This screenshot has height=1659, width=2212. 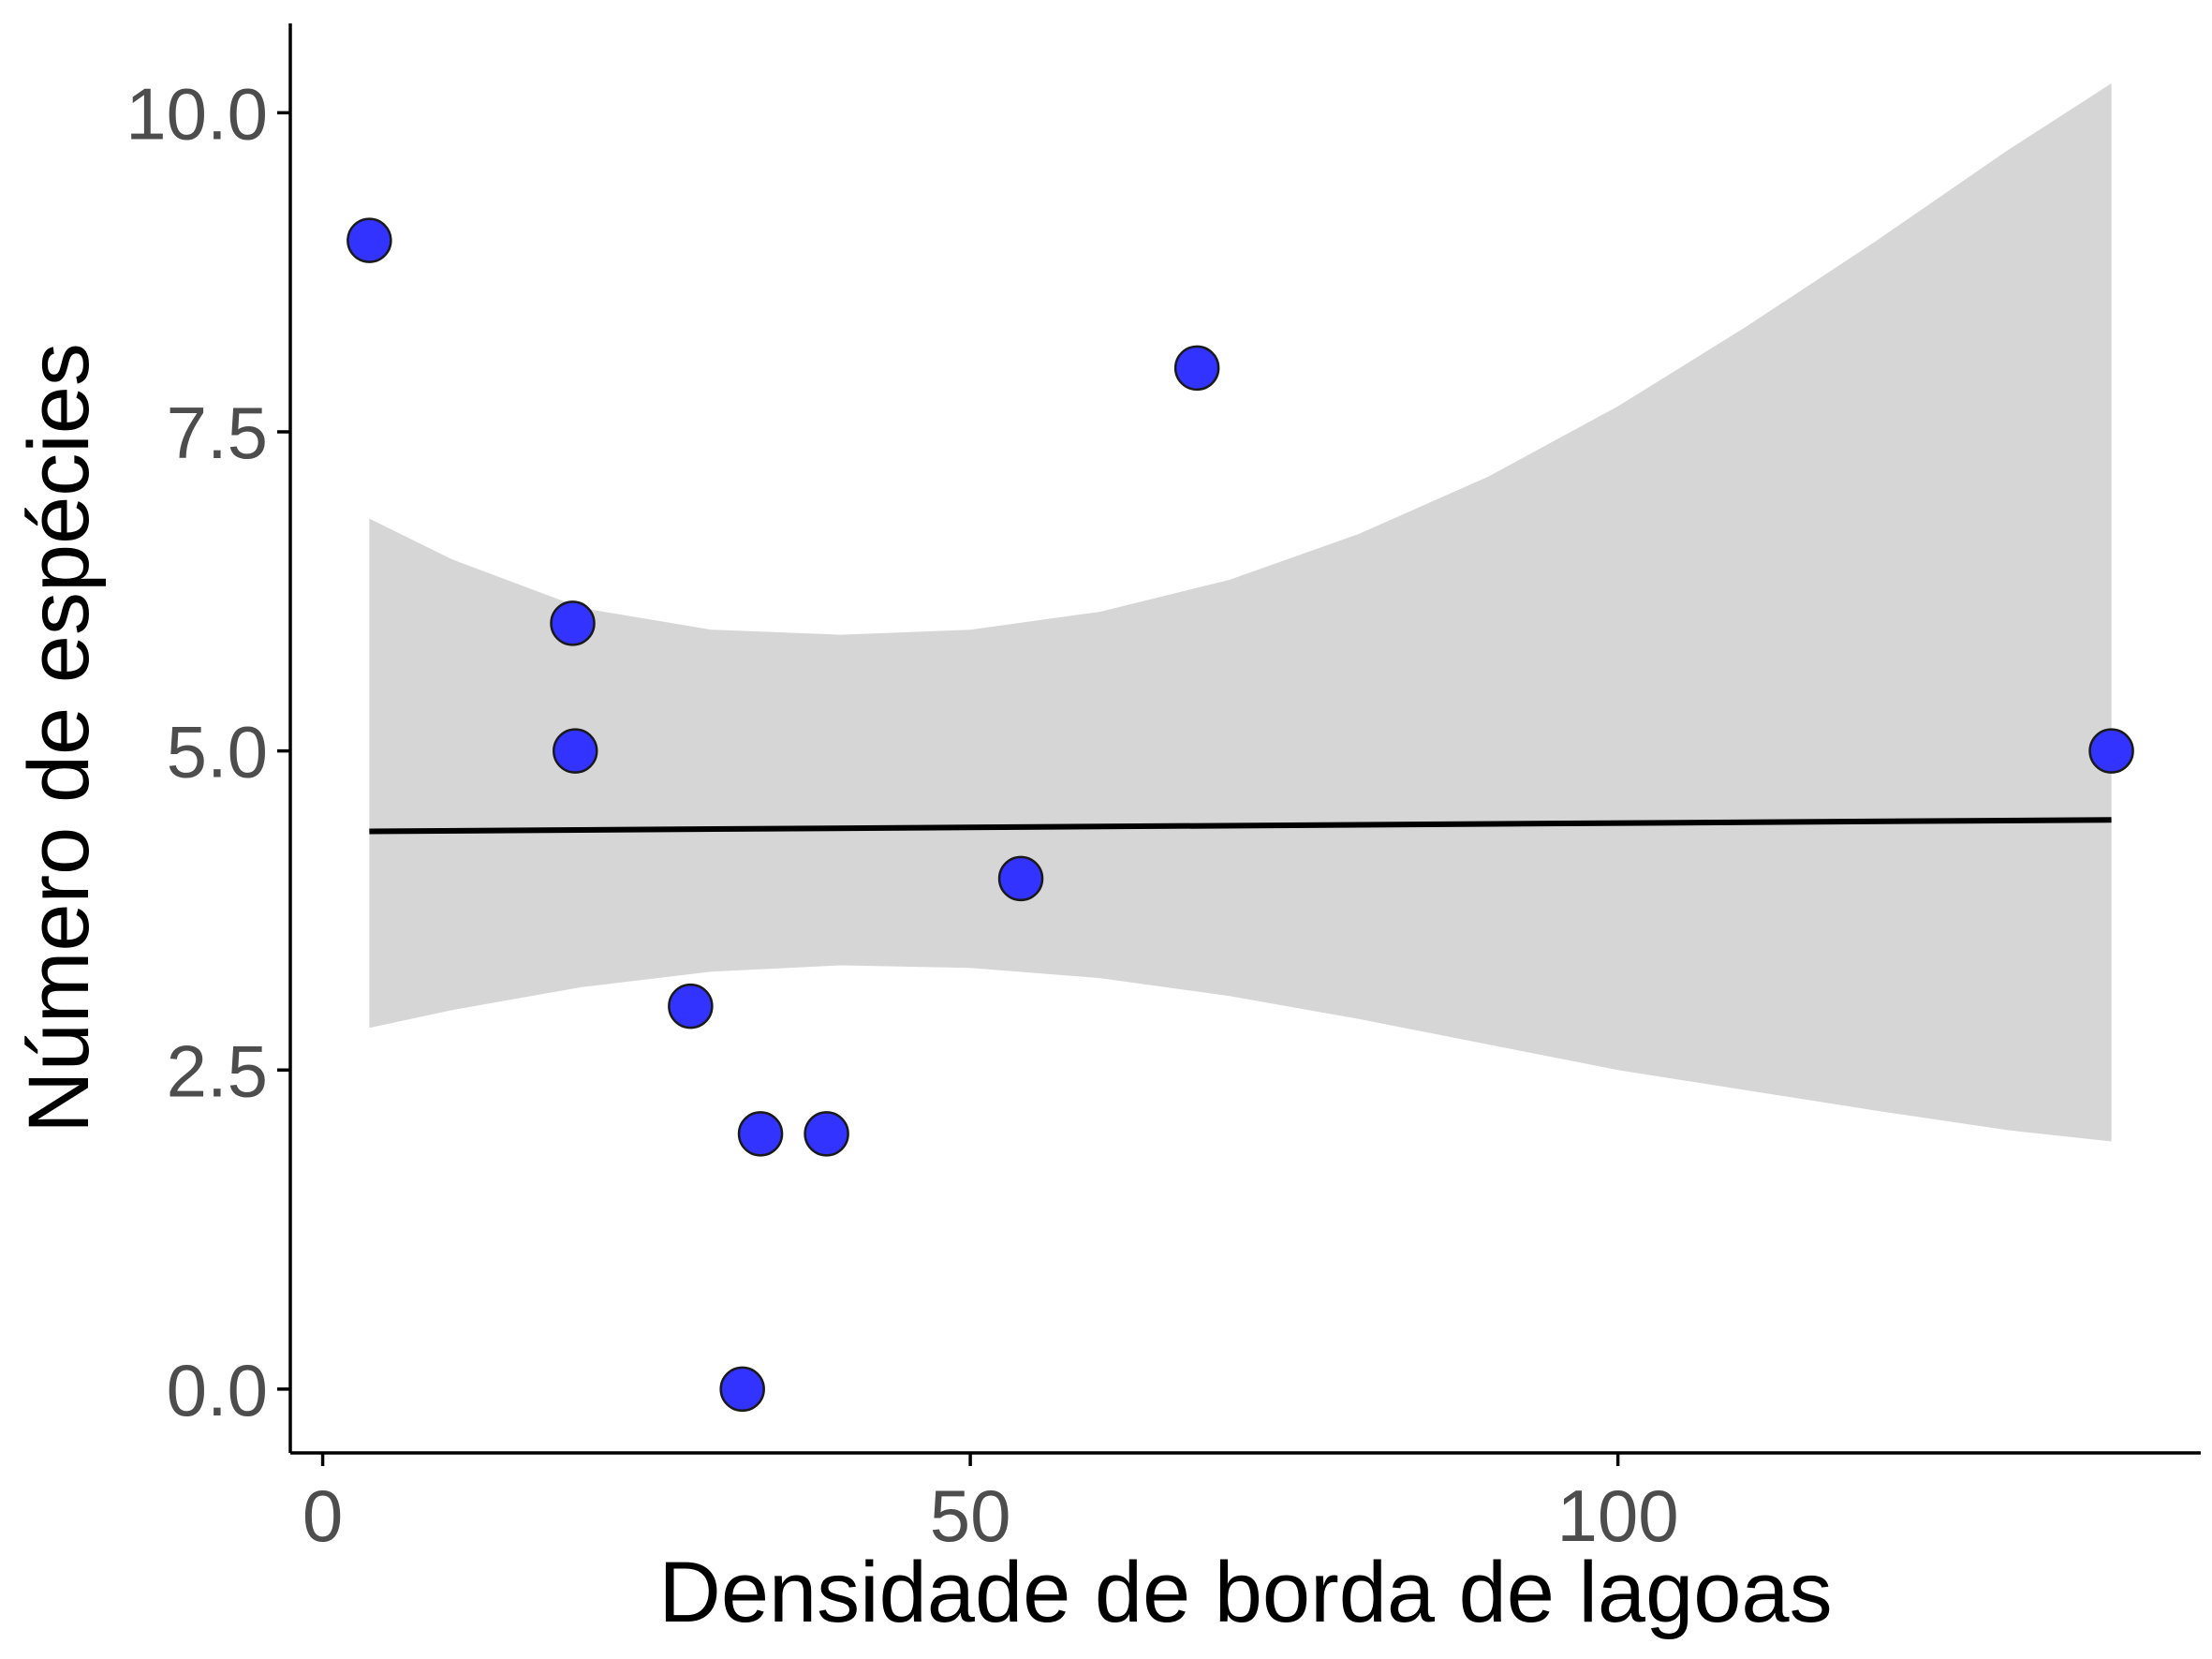 I want to click on y-tick-label: 2.5, so click(x=218, y=1070).